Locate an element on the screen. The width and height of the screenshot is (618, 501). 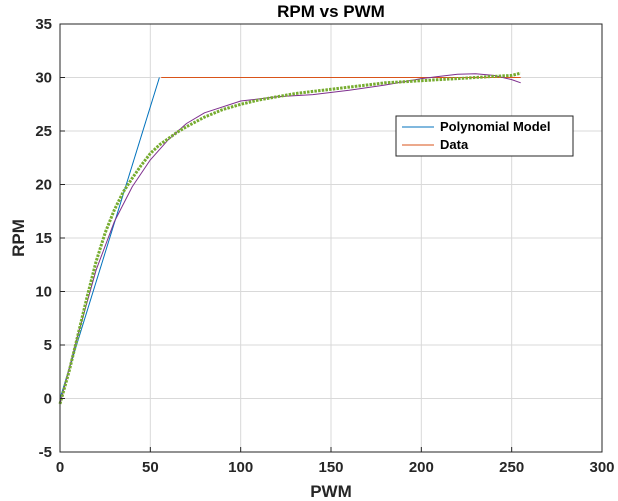
y-tick-label: 0 is located at coordinates (48, 399).